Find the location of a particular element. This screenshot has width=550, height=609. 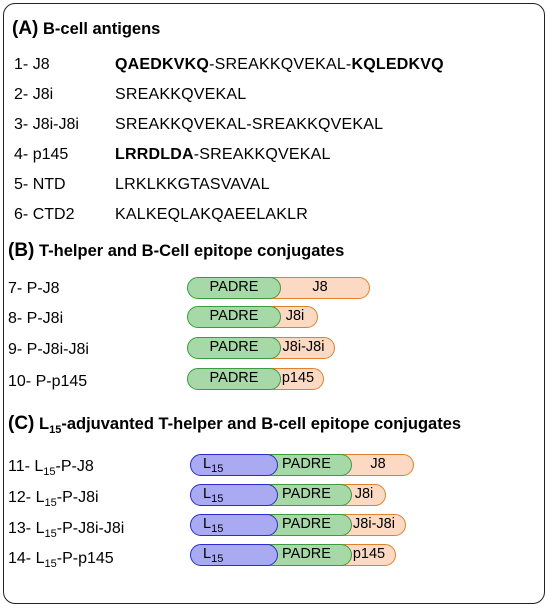

antigen-sequence: QAEDKVKQ-SREAKKQVEKAL-KQLEDKVQ is located at coordinates (279, 65).